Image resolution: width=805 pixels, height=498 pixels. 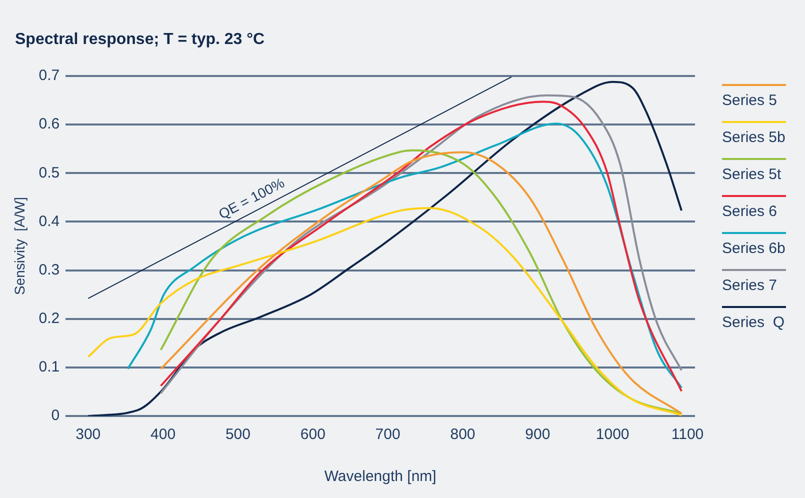 What do you see at coordinates (49, 269) in the screenshot?
I see `y-tick-label: 0.3` at bounding box center [49, 269].